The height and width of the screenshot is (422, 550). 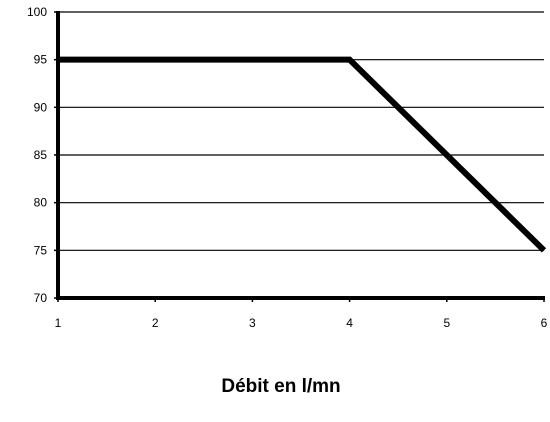 What do you see at coordinates (41, 60) in the screenshot?
I see `y-tick-label-95: 95` at bounding box center [41, 60].